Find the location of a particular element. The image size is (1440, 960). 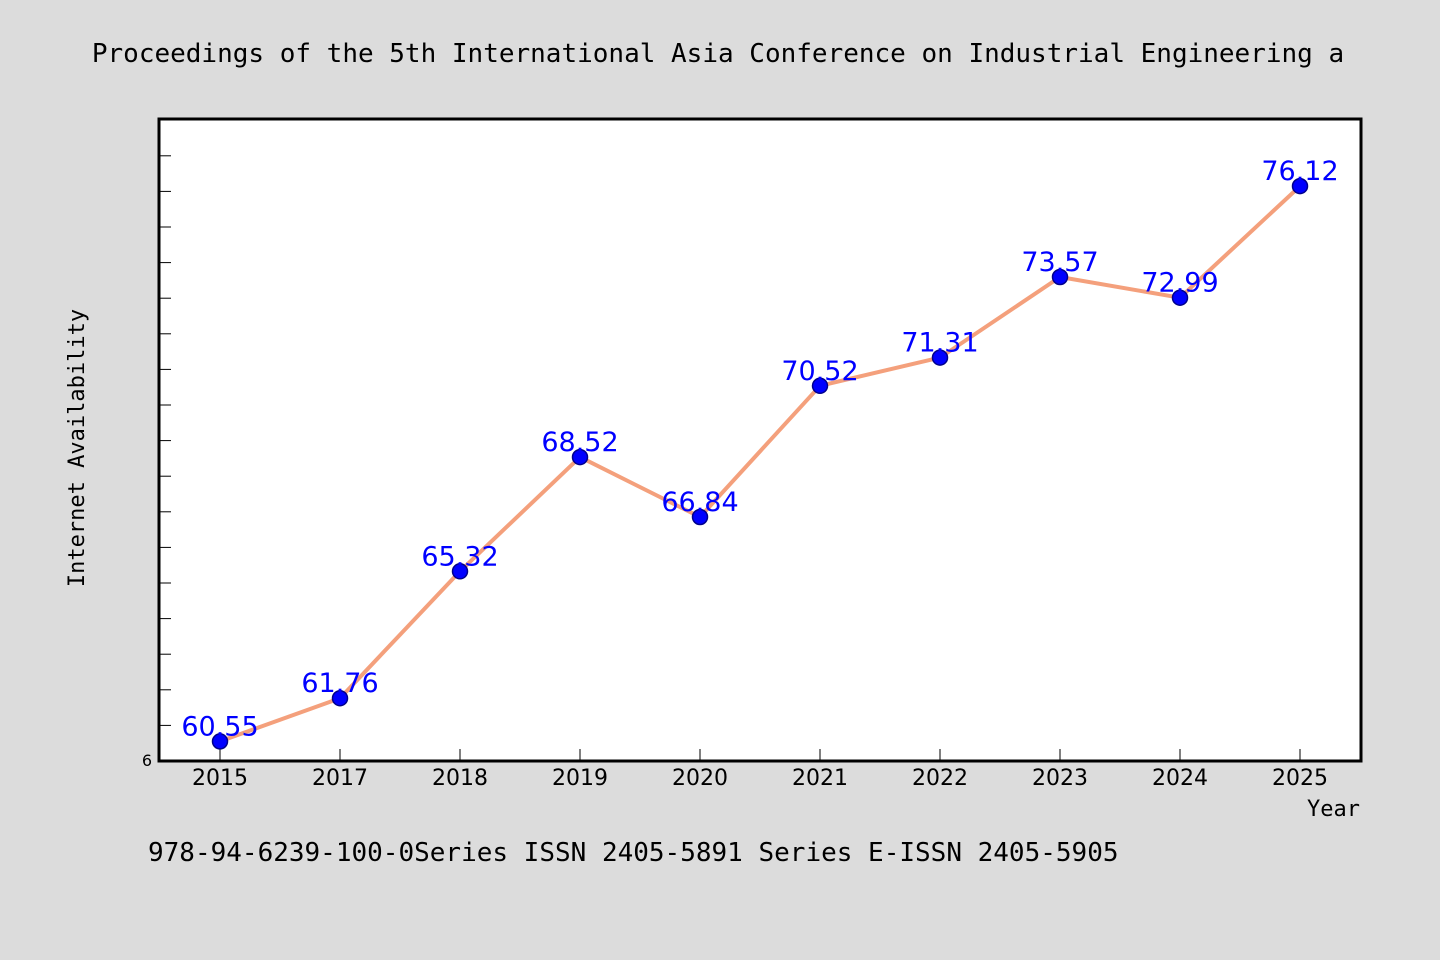

x-tick-label: 2023 is located at coordinates (1060, 778).